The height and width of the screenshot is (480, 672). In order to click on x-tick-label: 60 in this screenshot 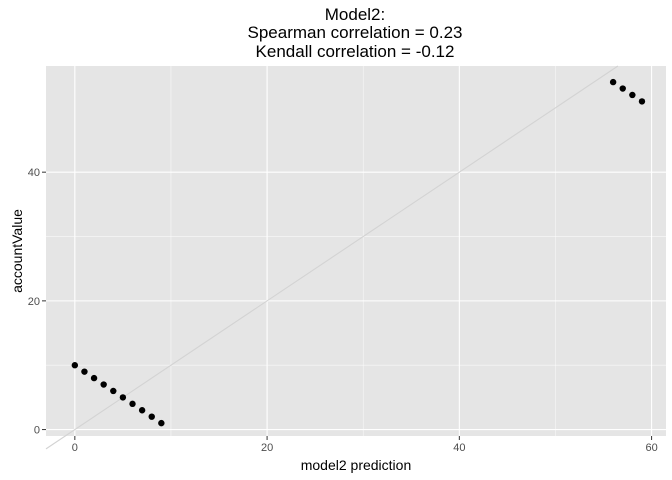, I will do `click(651, 448)`.